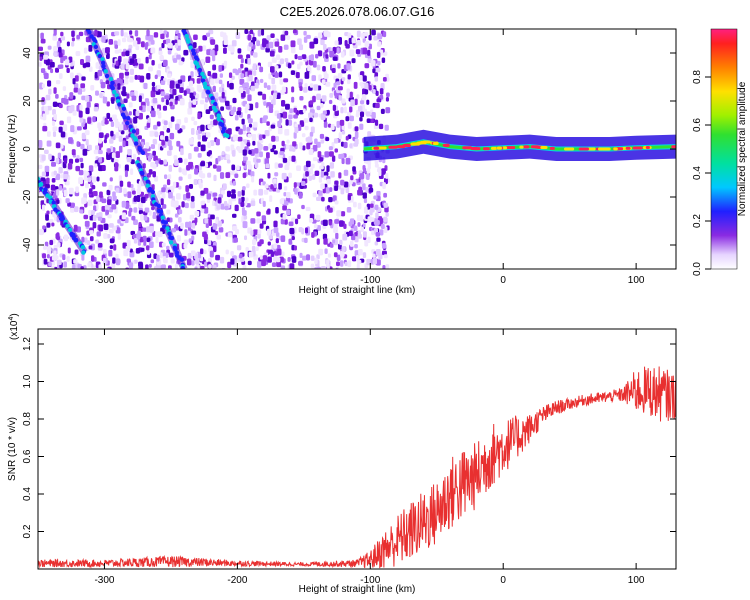 This screenshot has height=600, width=750. I want to click on snr-ytick-label: 0.6, so click(27, 456).